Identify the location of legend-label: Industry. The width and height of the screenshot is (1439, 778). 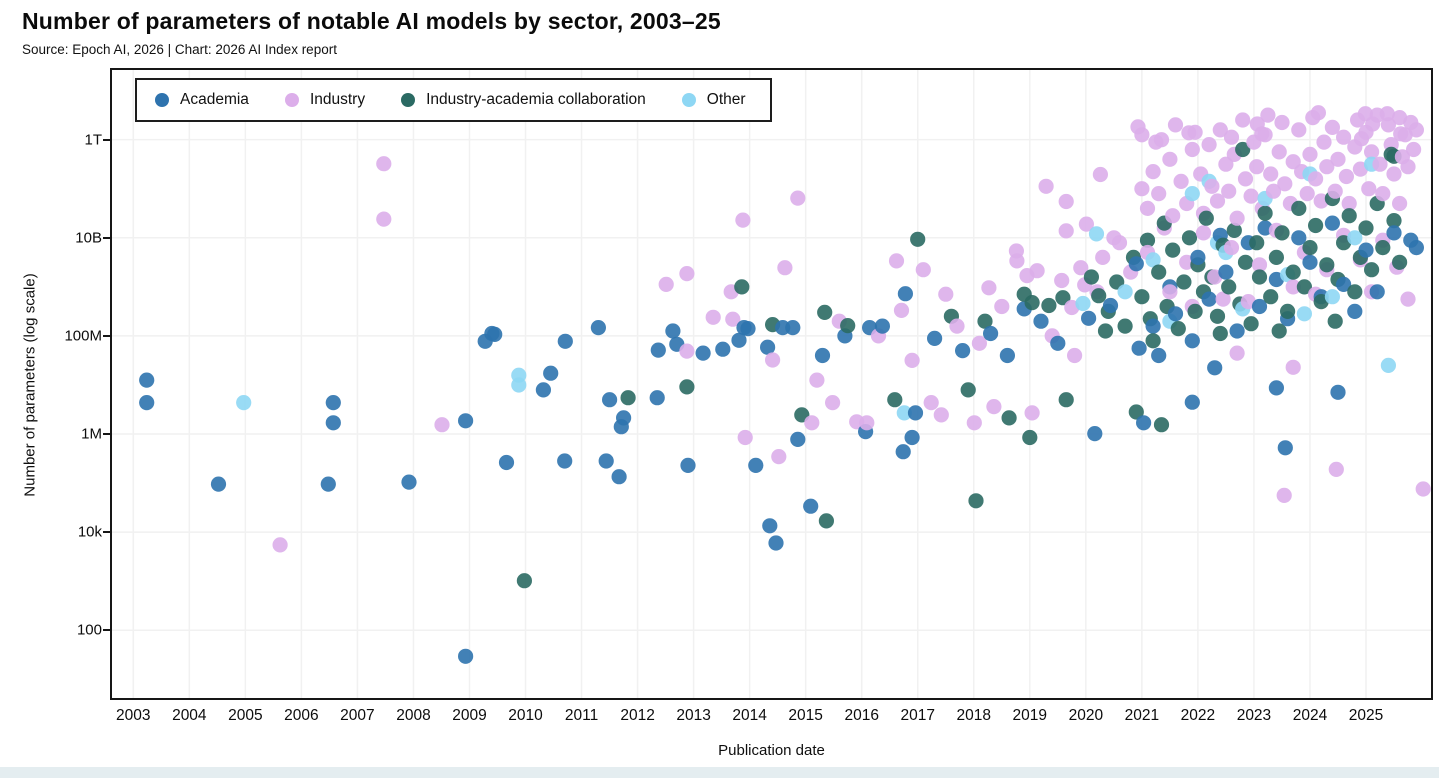
(337, 99).